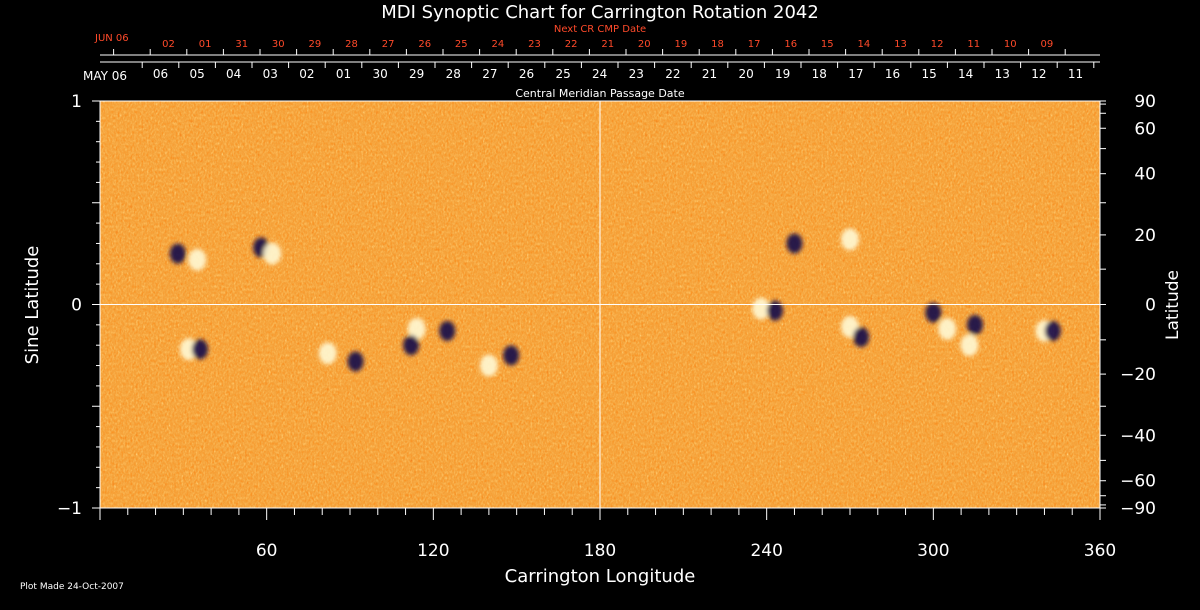 The image size is (1200, 610). Describe the element at coordinates (111, 38) in the screenshot. I see `next-cr-month-label: JUN 06` at that location.